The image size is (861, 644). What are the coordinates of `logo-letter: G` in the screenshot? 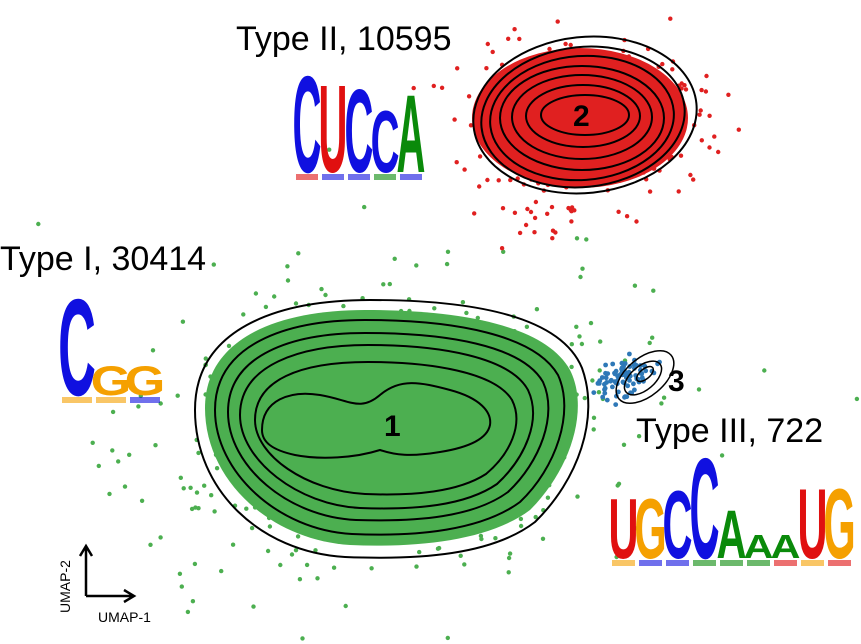 It's located at (145, 380).